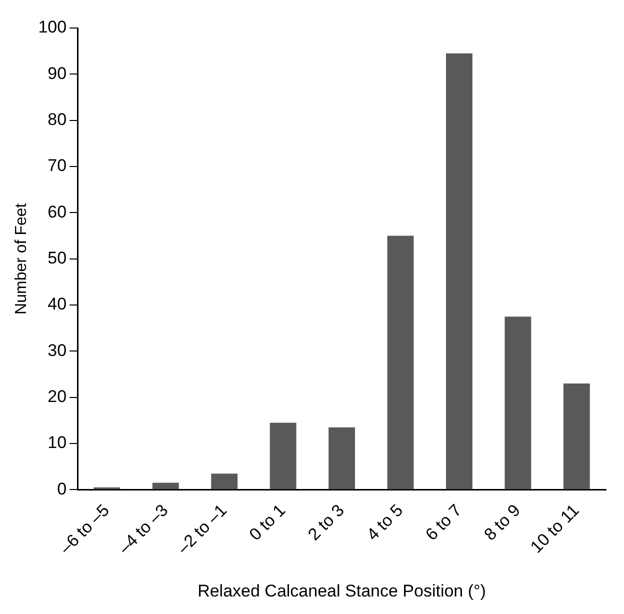  I want to click on y-tick-label: 30, so click(57, 350).